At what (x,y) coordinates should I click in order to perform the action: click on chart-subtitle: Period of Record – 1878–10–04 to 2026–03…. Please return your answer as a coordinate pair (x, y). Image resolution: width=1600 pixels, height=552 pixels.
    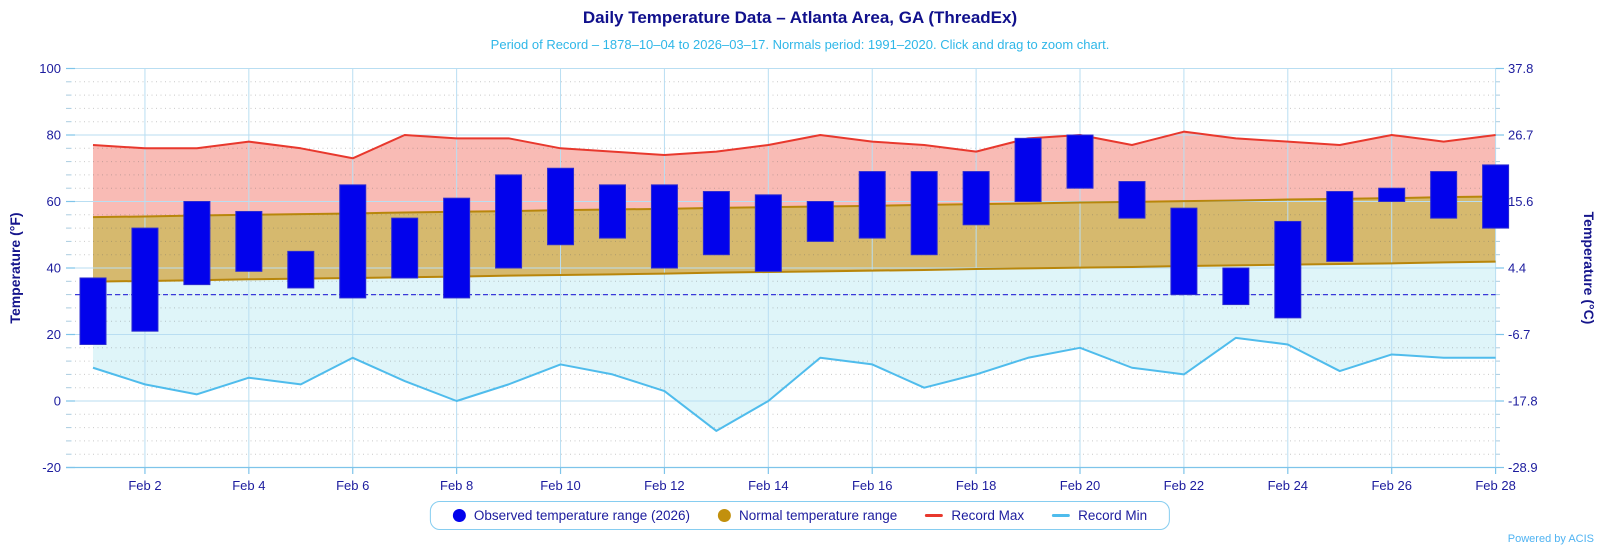
    Looking at the image, I should click on (800, 44).